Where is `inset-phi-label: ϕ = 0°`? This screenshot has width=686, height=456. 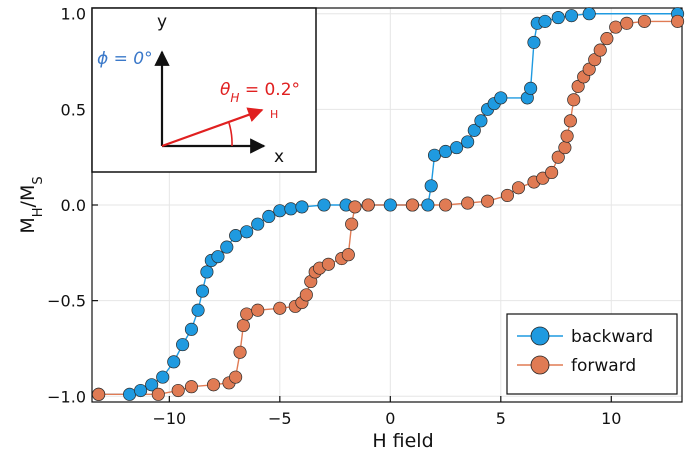 inset-phi-label: ϕ = 0° is located at coordinates (125, 59).